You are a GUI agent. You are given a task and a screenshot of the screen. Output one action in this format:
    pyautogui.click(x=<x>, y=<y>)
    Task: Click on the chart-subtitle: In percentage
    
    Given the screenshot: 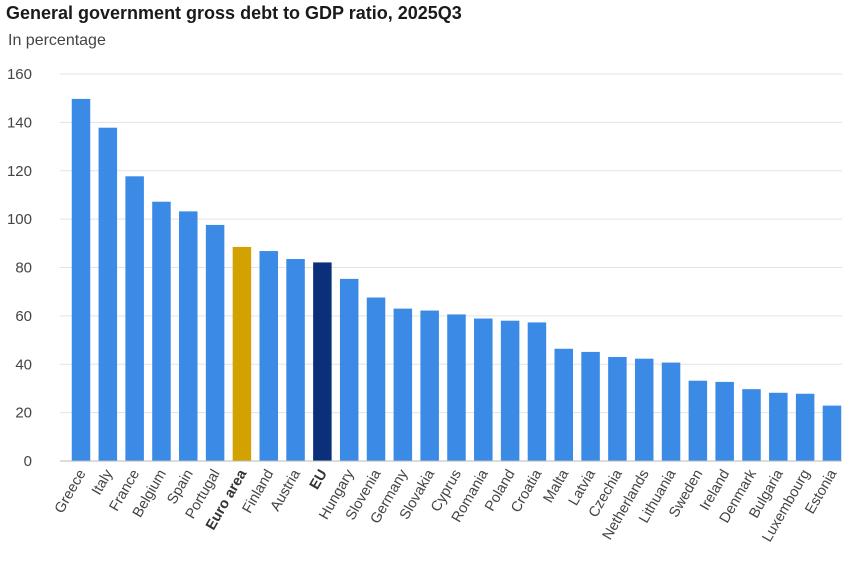 What is the action you would take?
    pyautogui.click(x=57, y=40)
    